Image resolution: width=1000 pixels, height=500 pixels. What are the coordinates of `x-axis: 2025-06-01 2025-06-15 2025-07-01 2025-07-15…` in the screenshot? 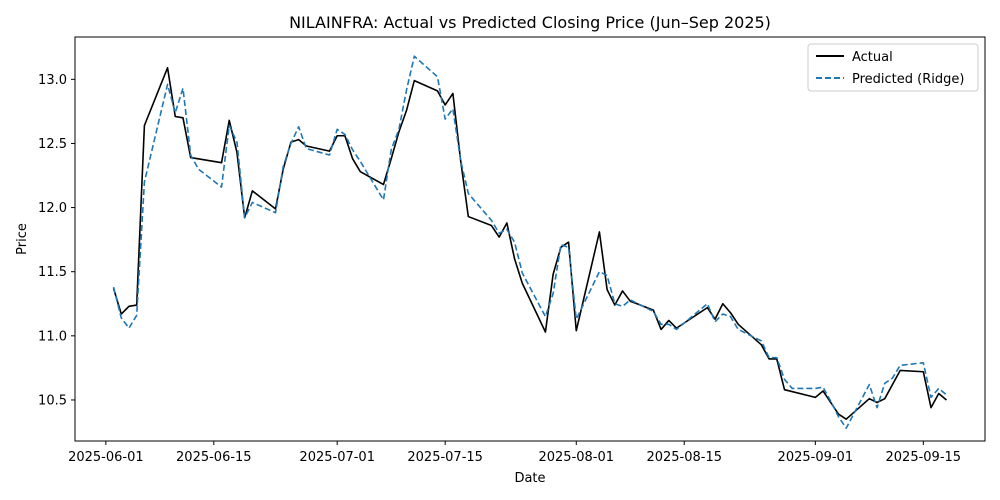 It's located at (514, 453).